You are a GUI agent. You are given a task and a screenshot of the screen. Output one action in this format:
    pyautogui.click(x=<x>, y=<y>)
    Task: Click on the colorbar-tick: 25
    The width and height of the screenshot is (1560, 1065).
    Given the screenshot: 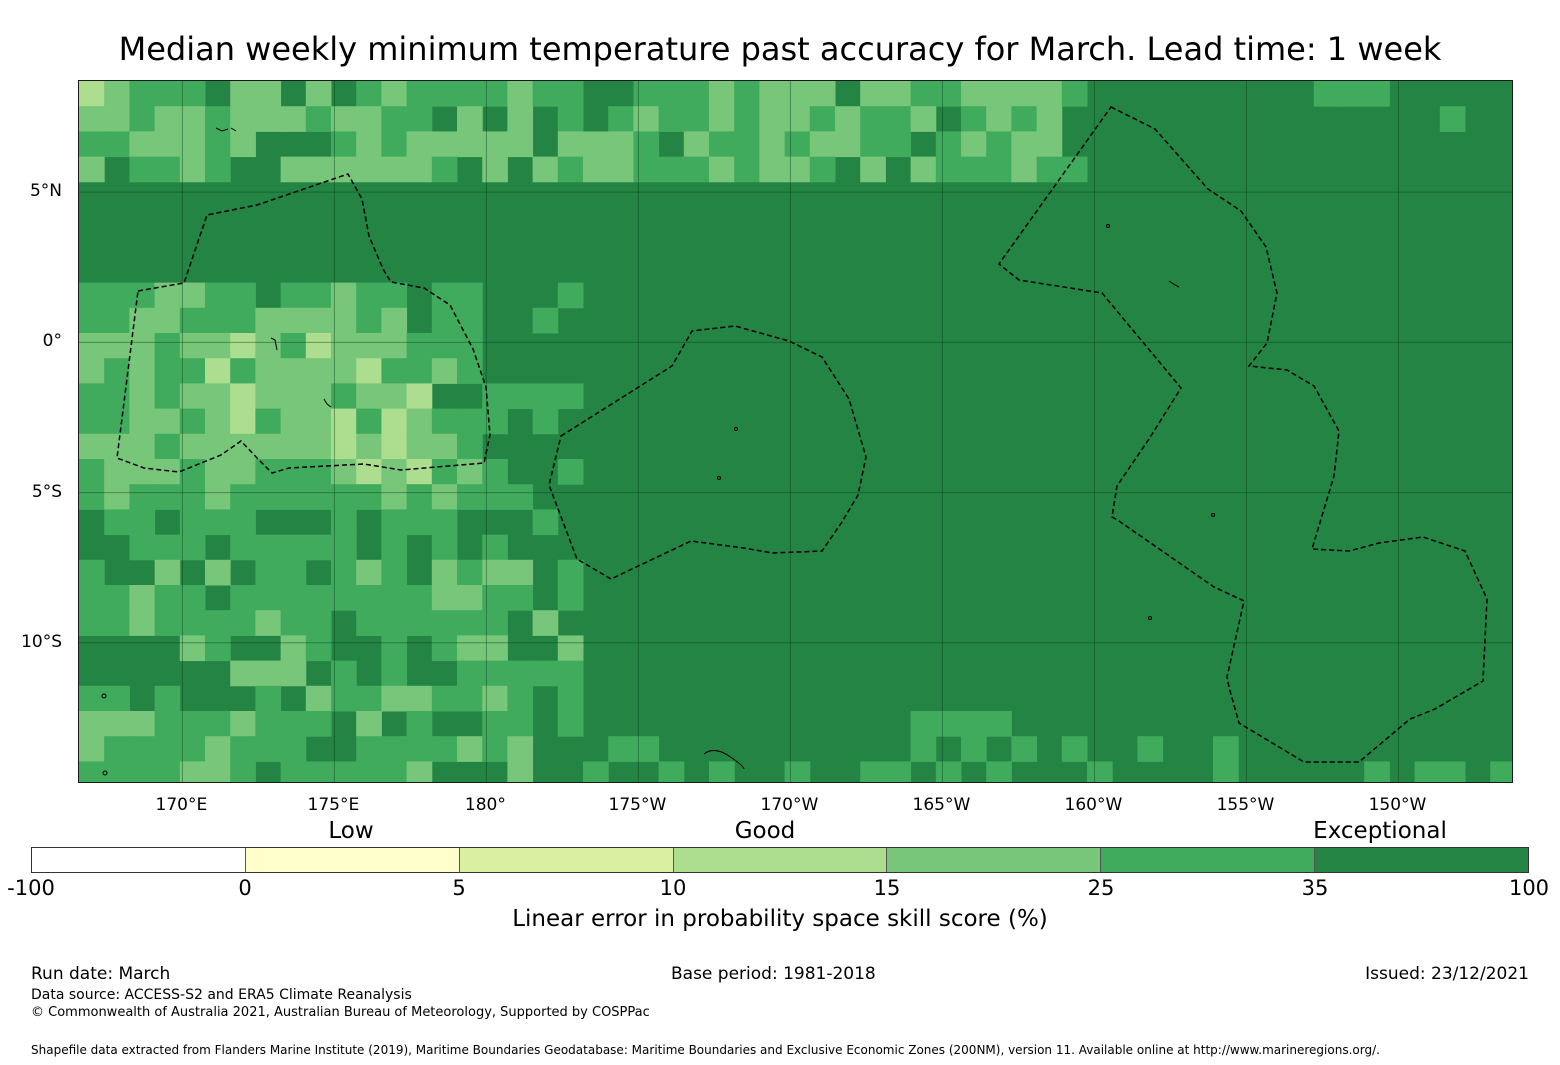 What is the action you would take?
    pyautogui.click(x=1101, y=888)
    